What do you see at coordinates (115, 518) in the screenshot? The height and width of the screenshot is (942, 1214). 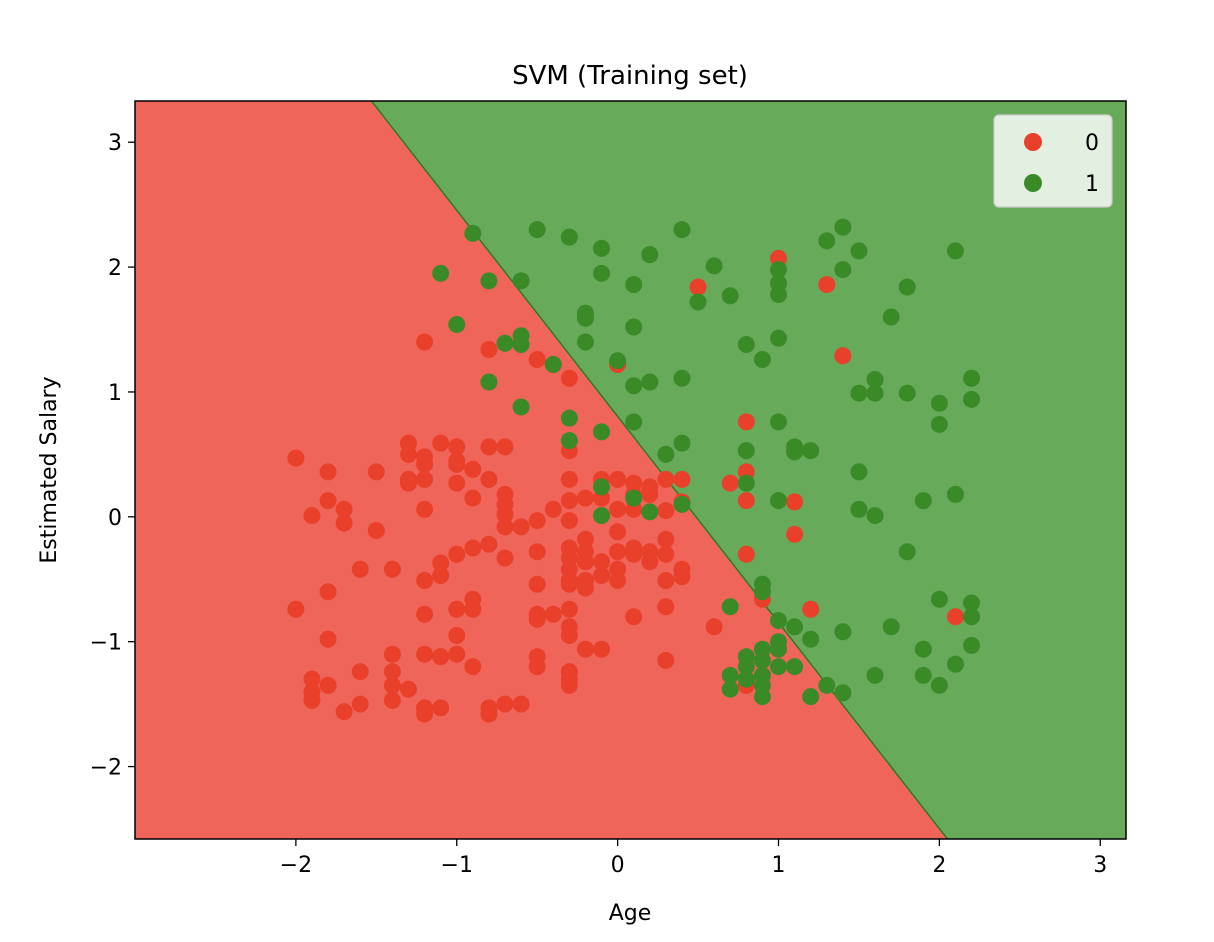 I see `y-tick-label: 0` at bounding box center [115, 518].